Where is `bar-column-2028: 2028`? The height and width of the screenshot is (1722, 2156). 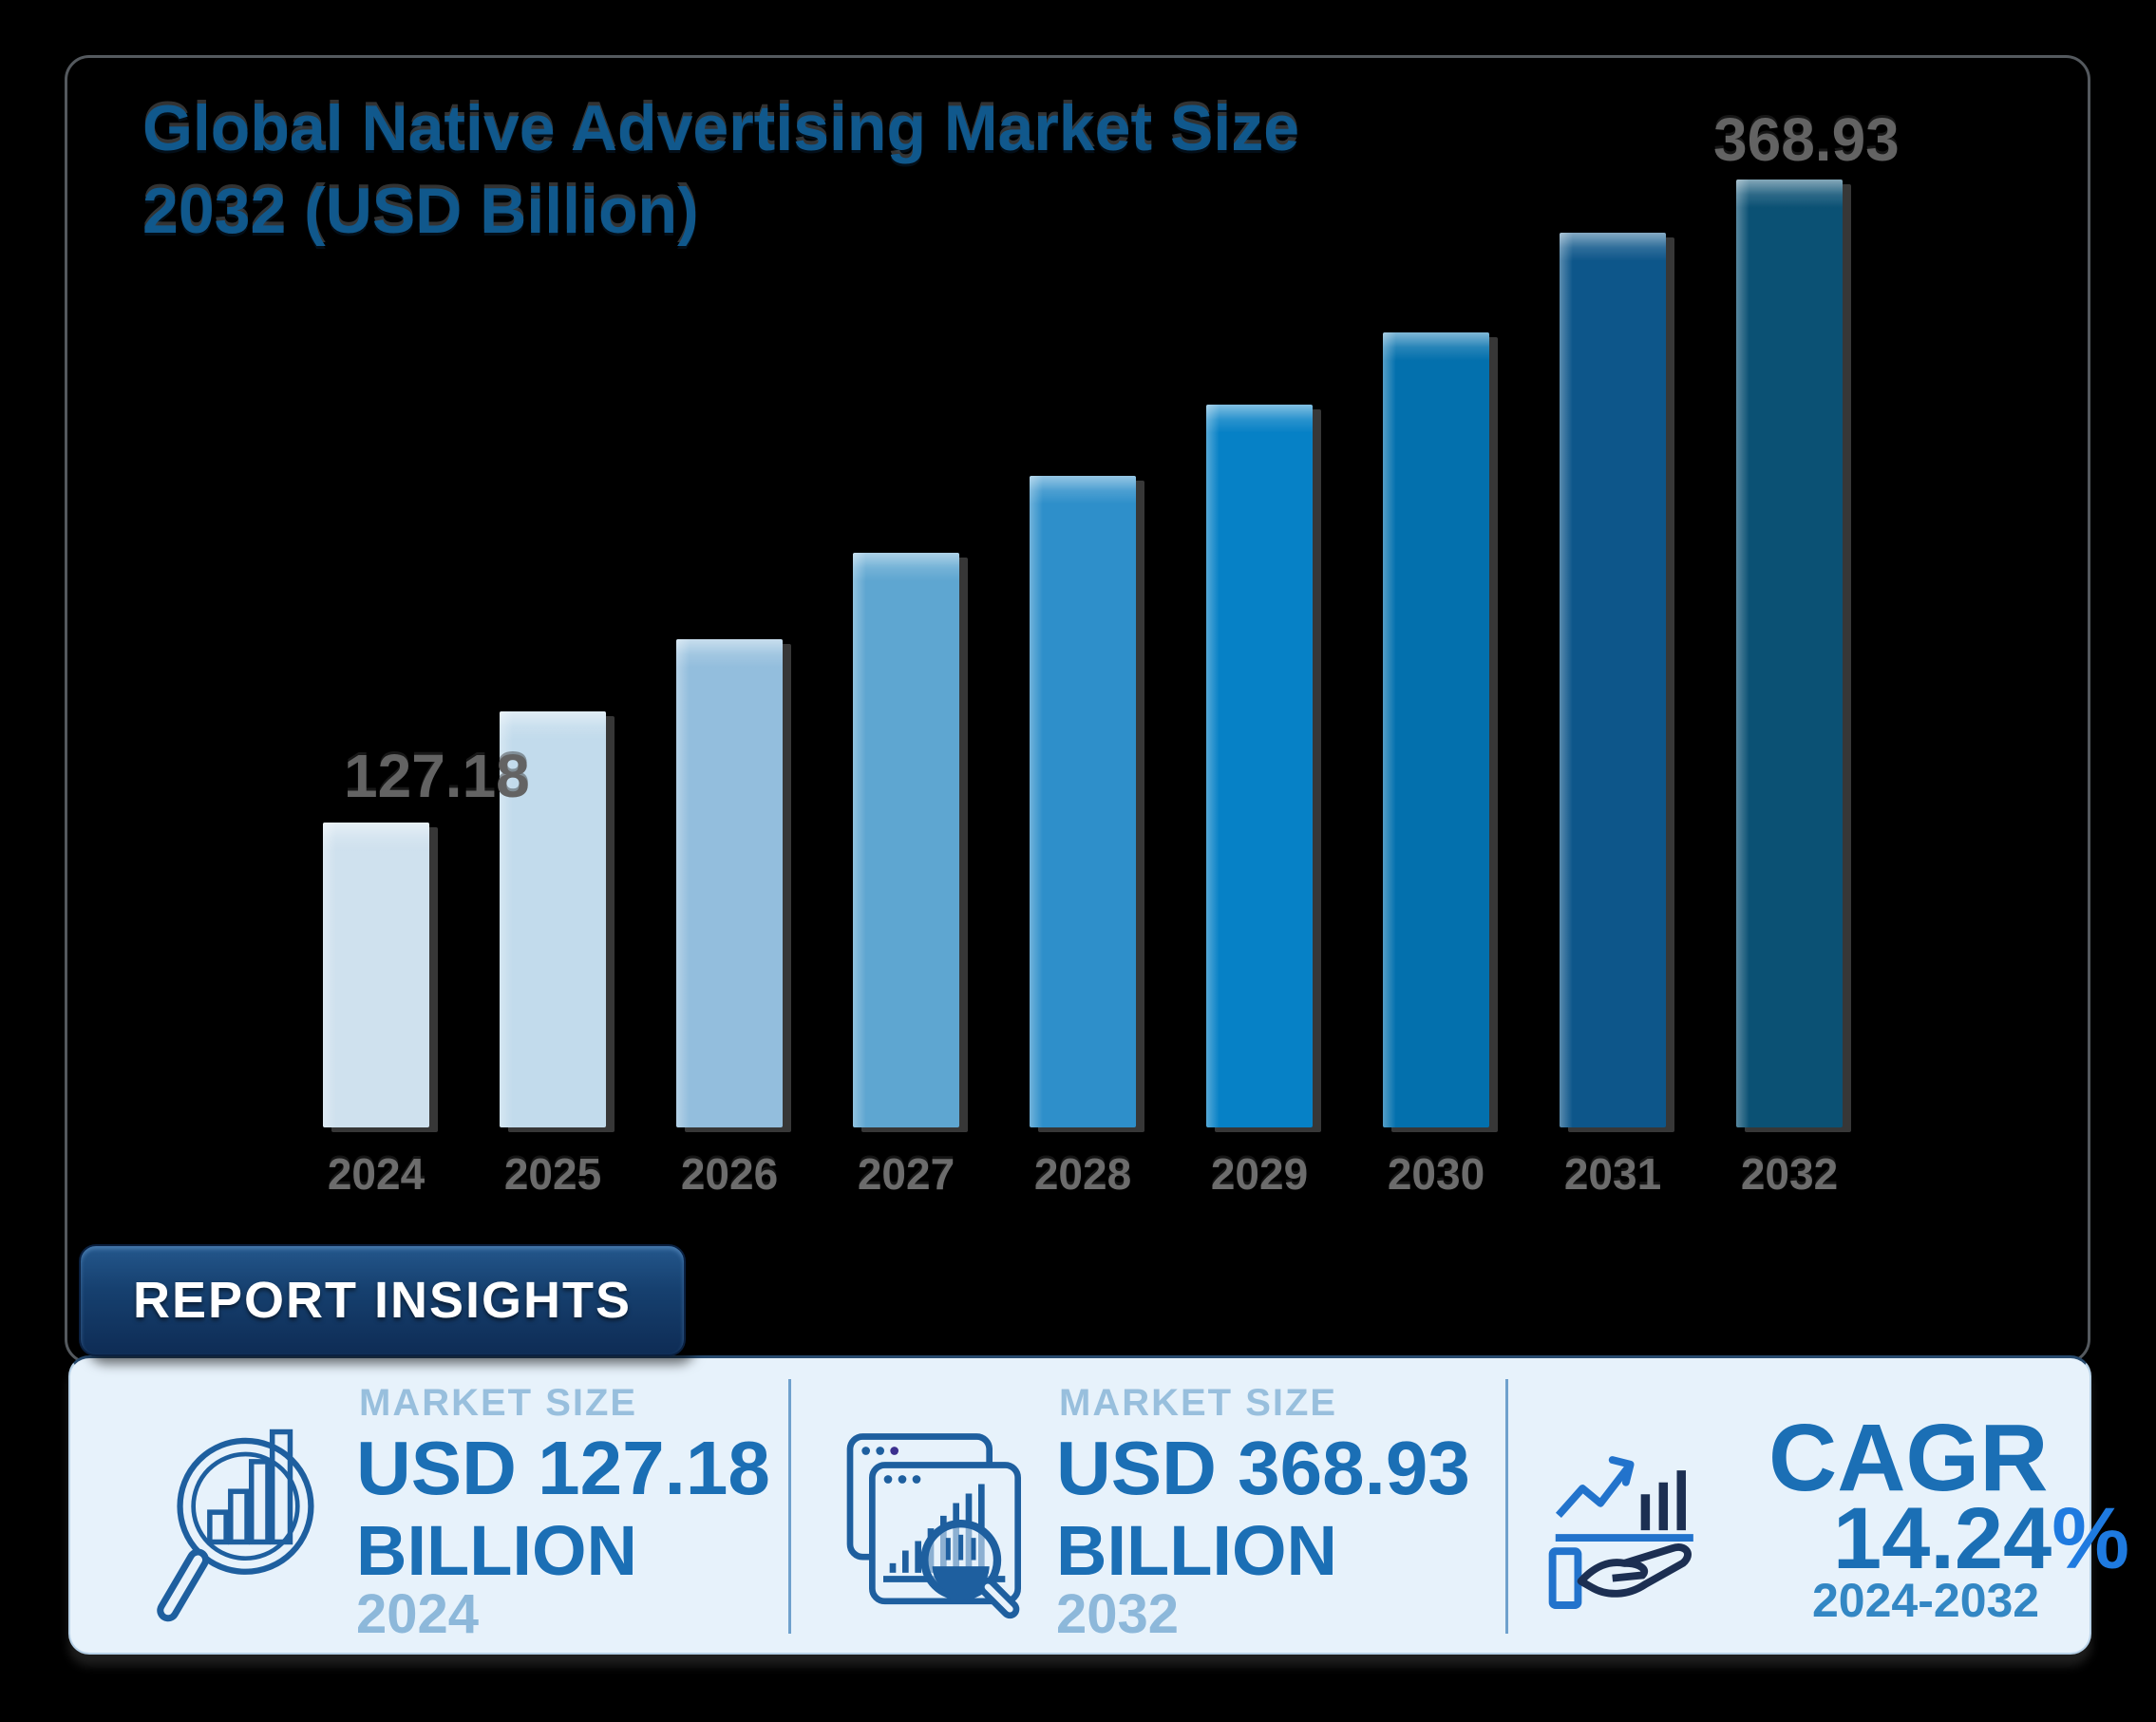
bar-column-2028: 2028 is located at coordinates (1083, 838).